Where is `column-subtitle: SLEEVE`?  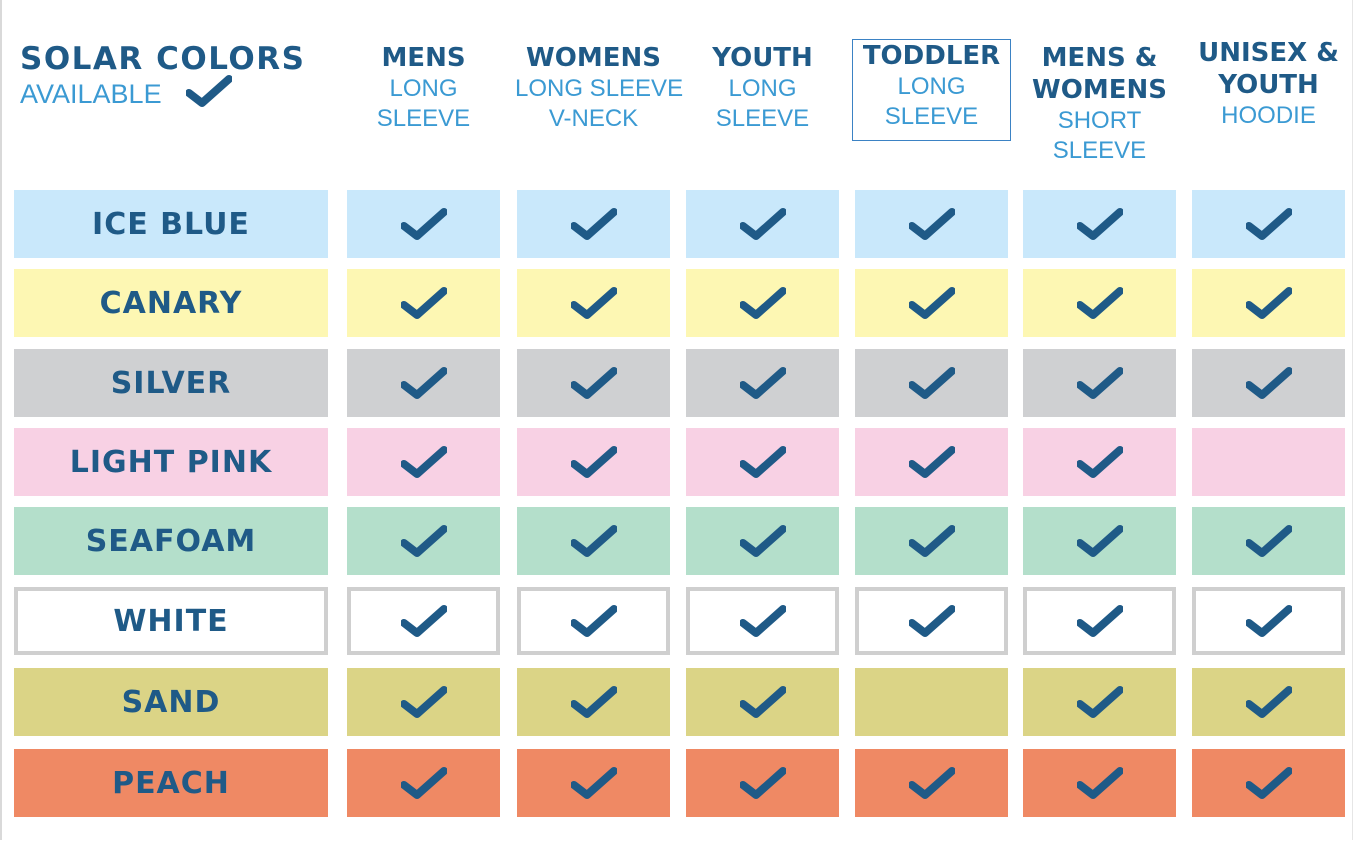
column-subtitle: SLEEVE is located at coordinates (423, 118).